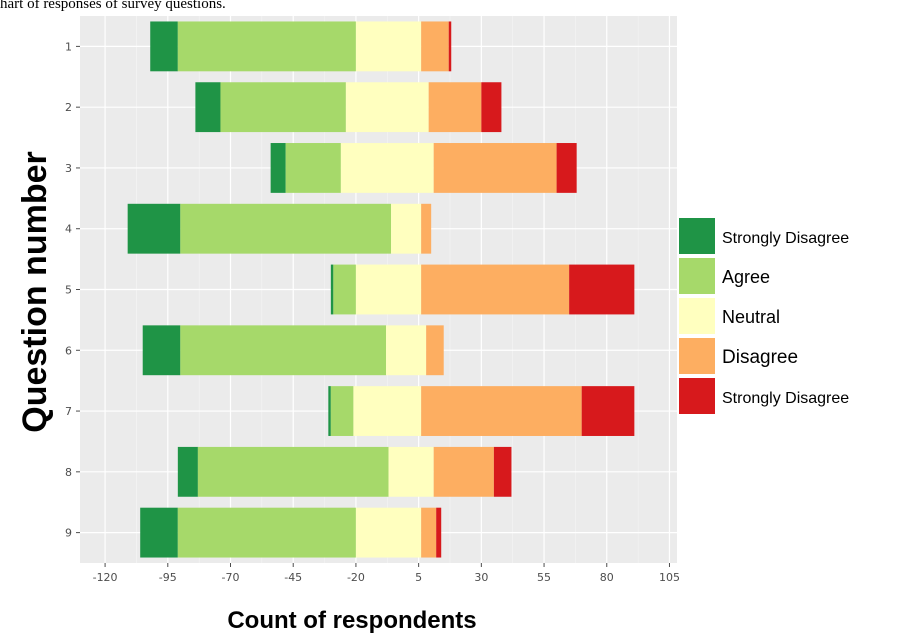 This screenshot has width=897, height=637. I want to click on x-tick-label: 5, so click(418, 577).